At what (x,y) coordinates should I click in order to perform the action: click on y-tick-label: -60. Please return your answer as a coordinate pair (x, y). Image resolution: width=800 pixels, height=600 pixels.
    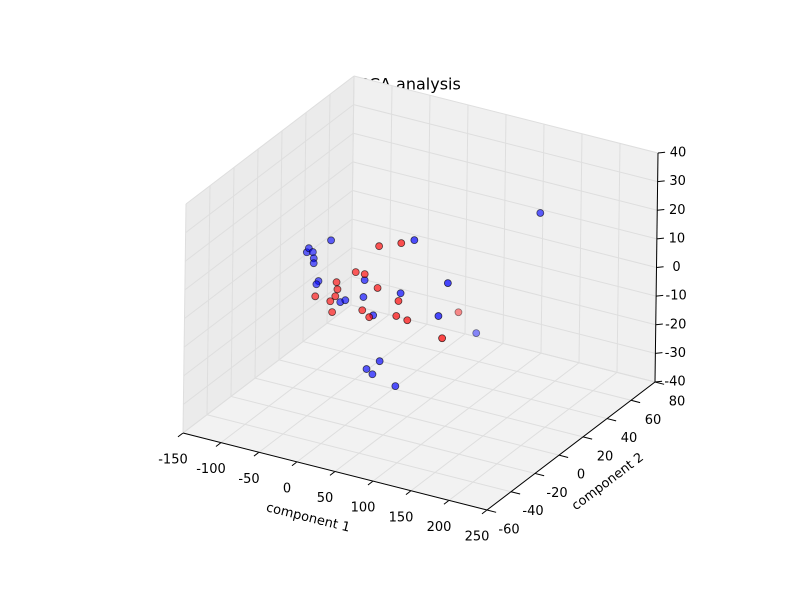
    Looking at the image, I should click on (508, 530).